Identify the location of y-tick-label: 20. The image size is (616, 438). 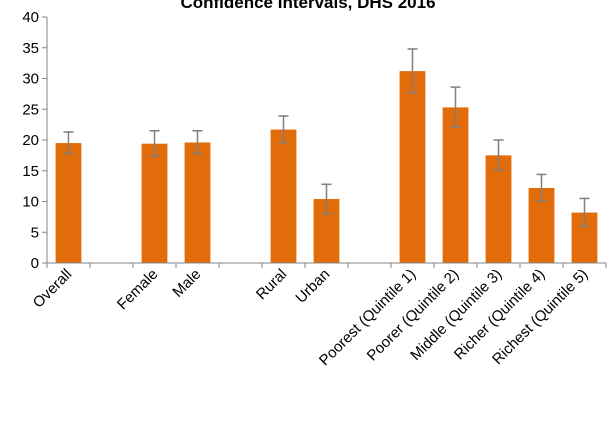
(30, 140).